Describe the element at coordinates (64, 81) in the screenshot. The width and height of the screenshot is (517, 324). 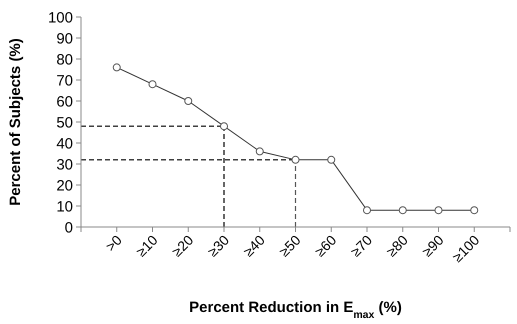
I see `y-tick-label: 70` at that location.